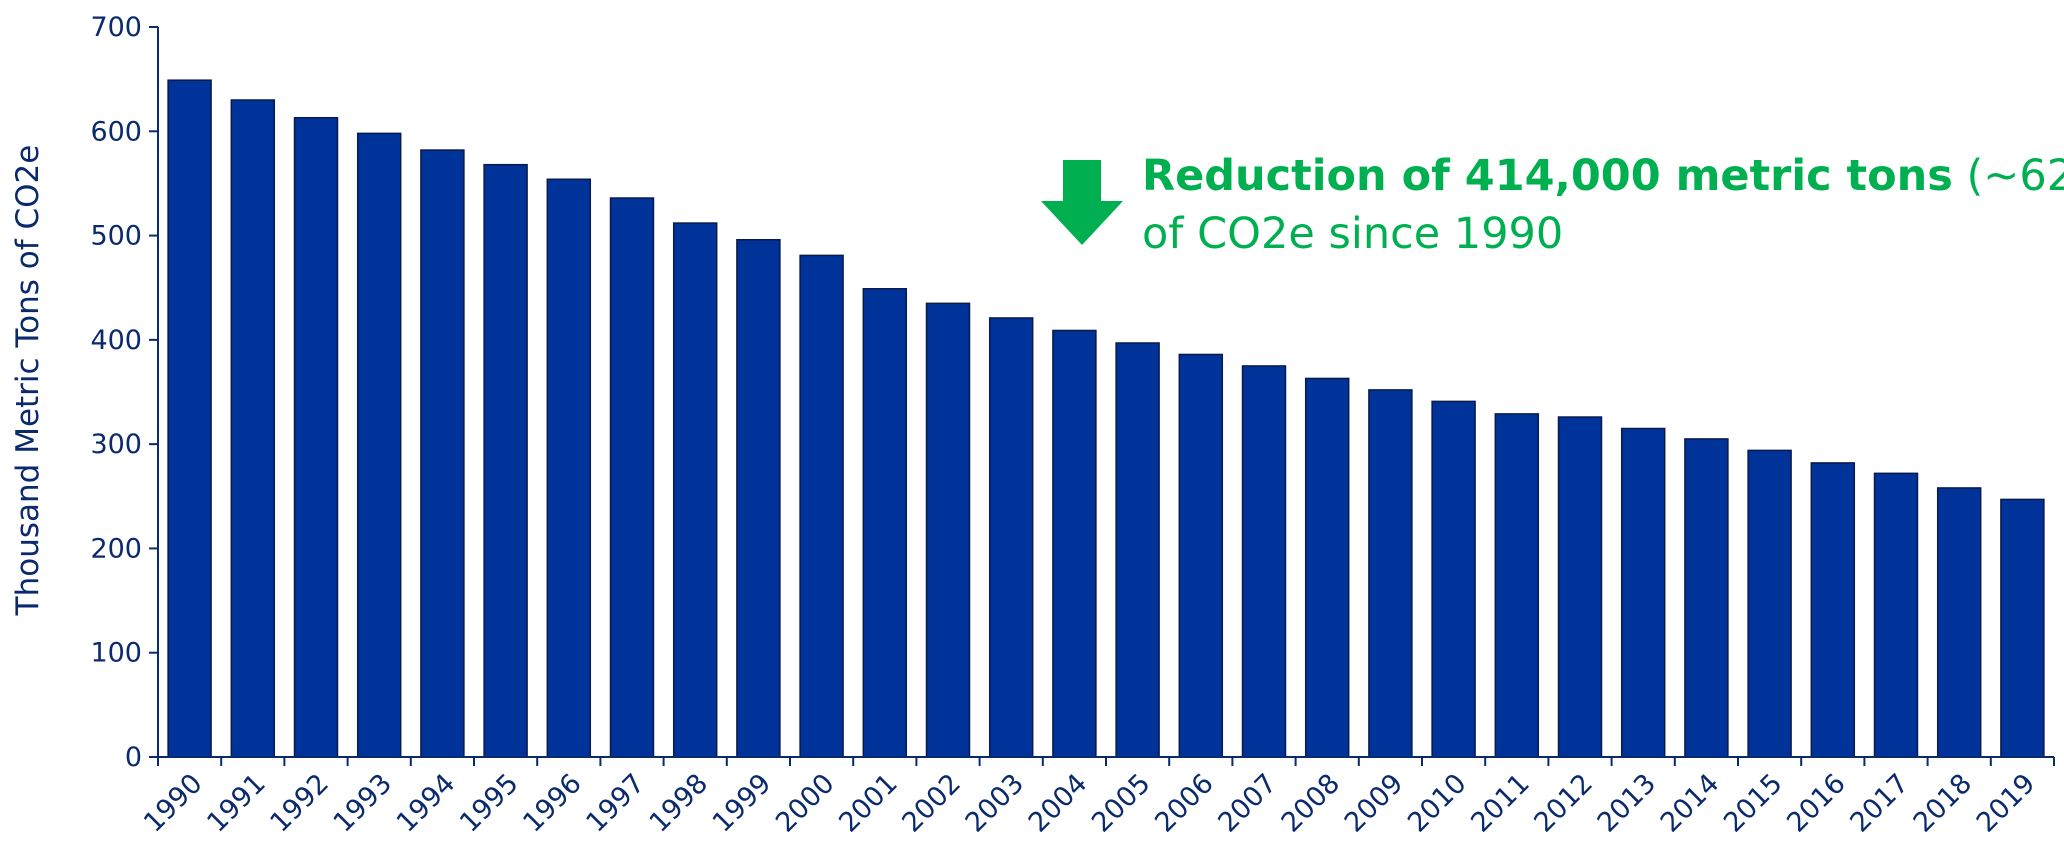 This screenshot has height=852, width=2064. Describe the element at coordinates (1627, 803) in the screenshot. I see `x-tick-label-2013: 2013` at that location.